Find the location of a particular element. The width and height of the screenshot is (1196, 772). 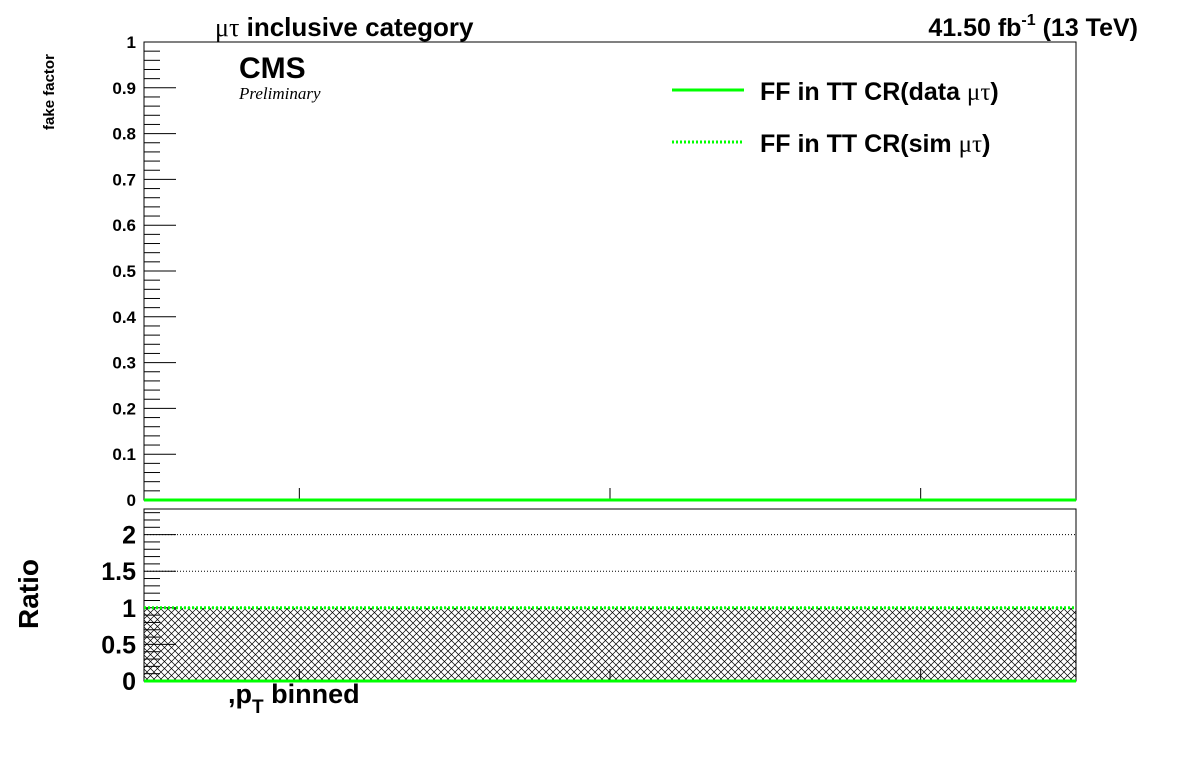

energy-label: (13 TeV) is located at coordinates (1087, 28).